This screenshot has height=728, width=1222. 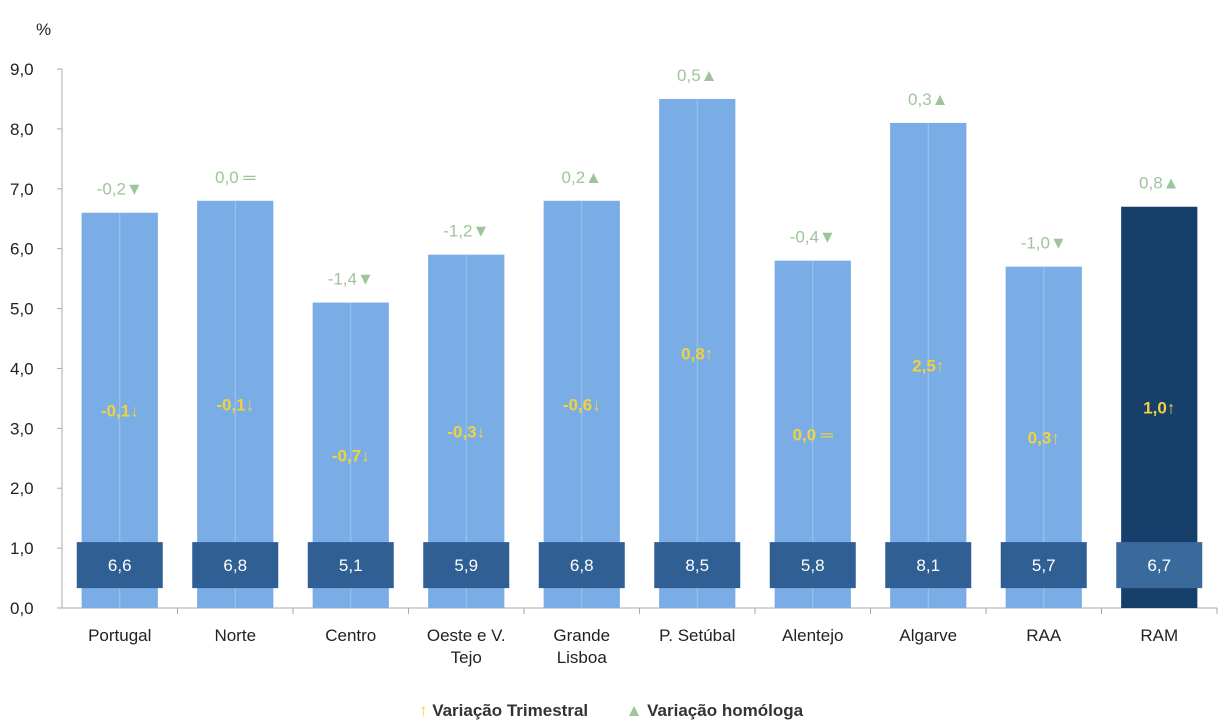 What do you see at coordinates (22, 488) in the screenshot?
I see `y-tick-label: 2,0` at bounding box center [22, 488].